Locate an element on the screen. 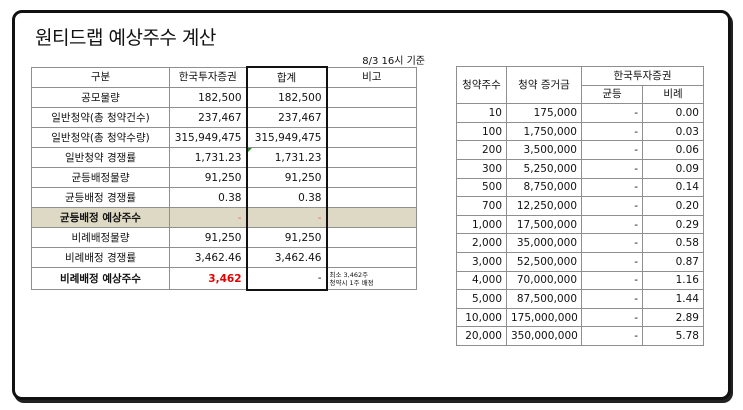  table-row: 일반청약 경쟁률 1,731.23 1,731.23 is located at coordinates (224, 157).